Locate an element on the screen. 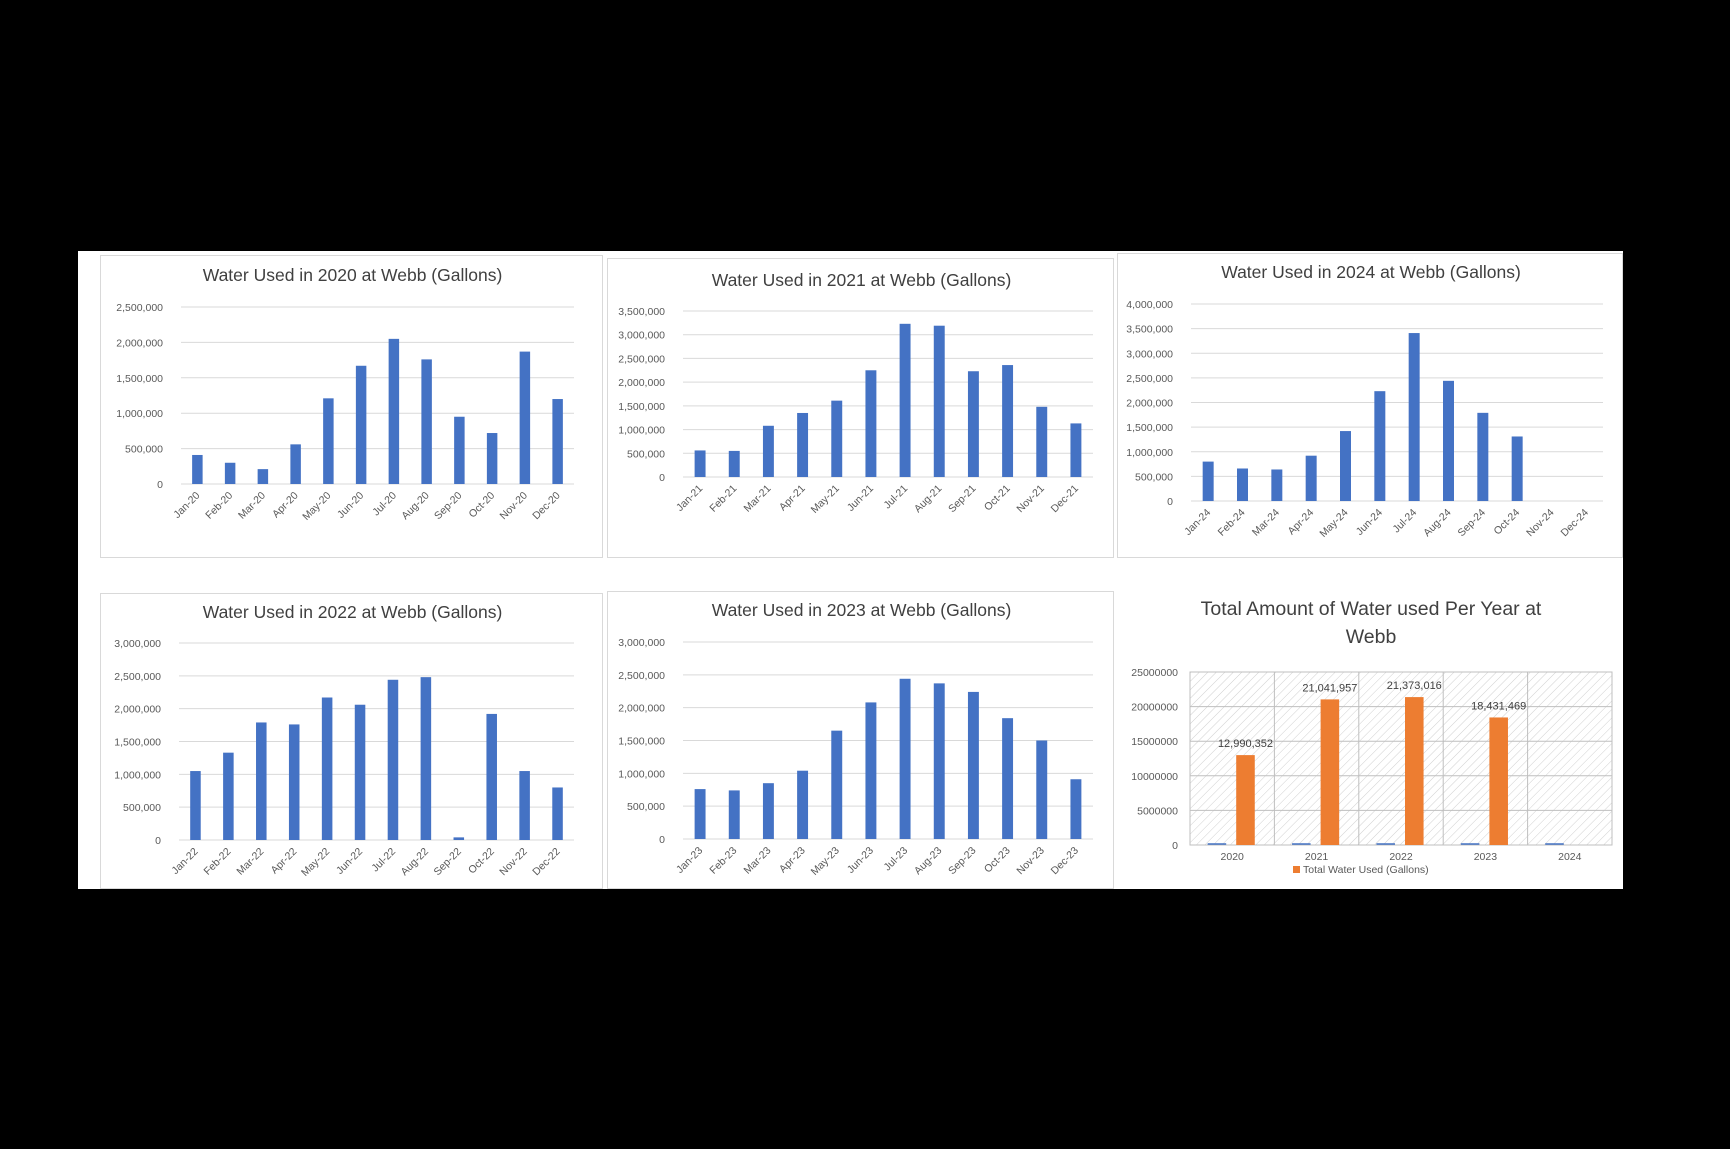 This screenshot has height=1149, width=1730. y-tick-label: 25000000 is located at coordinates (1154, 673).